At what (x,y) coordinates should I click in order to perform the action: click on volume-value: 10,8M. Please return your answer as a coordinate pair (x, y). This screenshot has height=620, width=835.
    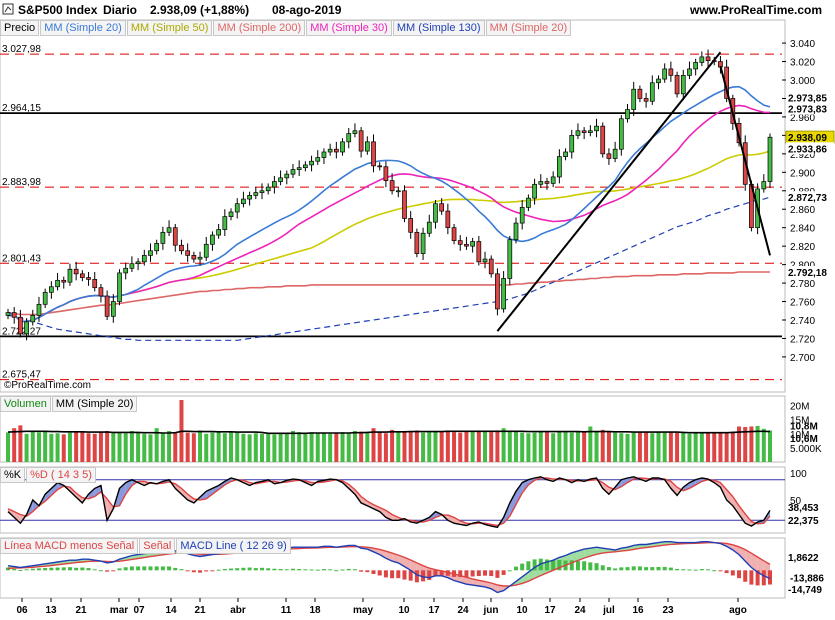
    Looking at the image, I should click on (804, 427).